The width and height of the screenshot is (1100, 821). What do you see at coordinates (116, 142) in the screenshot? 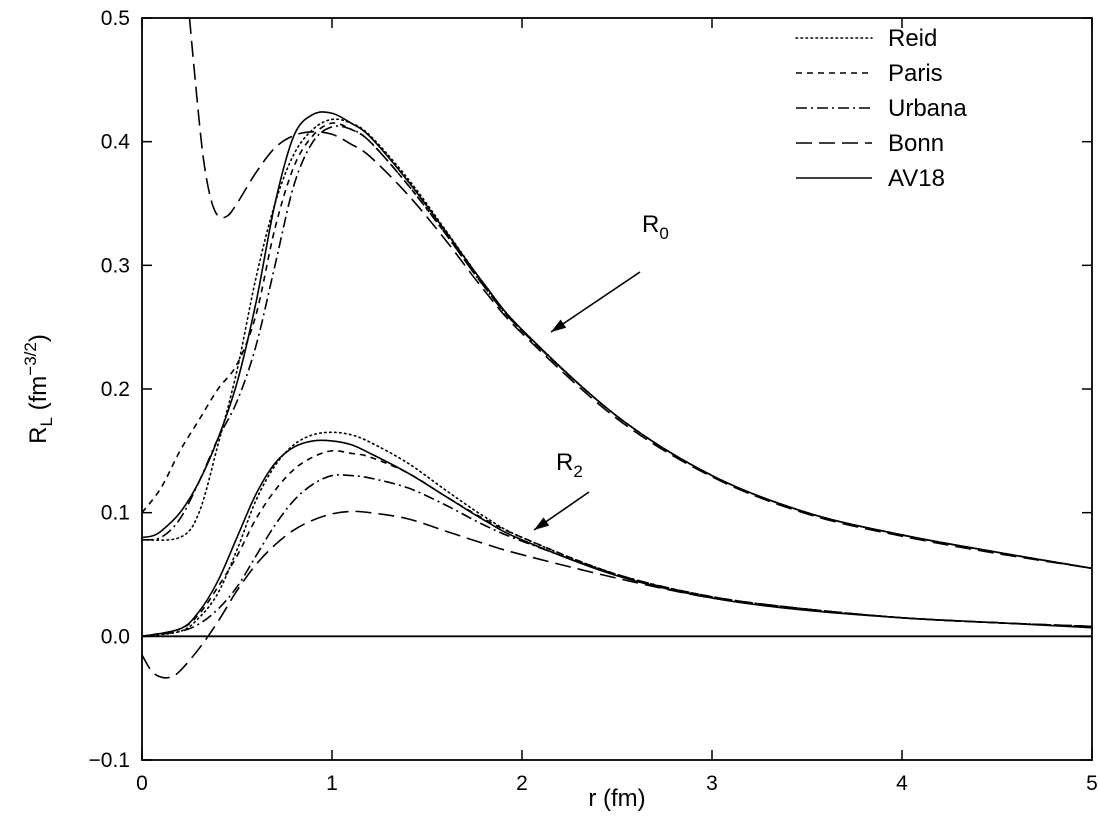
I see `y-tick-label: 0.4` at bounding box center [116, 142].